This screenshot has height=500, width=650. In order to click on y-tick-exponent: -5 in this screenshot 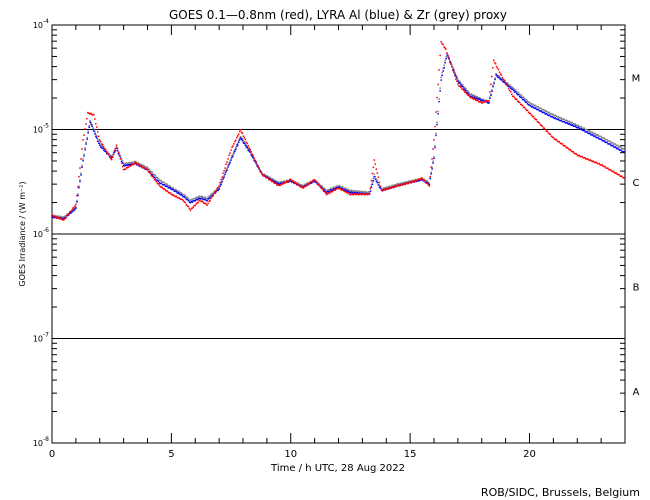, I will do `click(46, 126)`.